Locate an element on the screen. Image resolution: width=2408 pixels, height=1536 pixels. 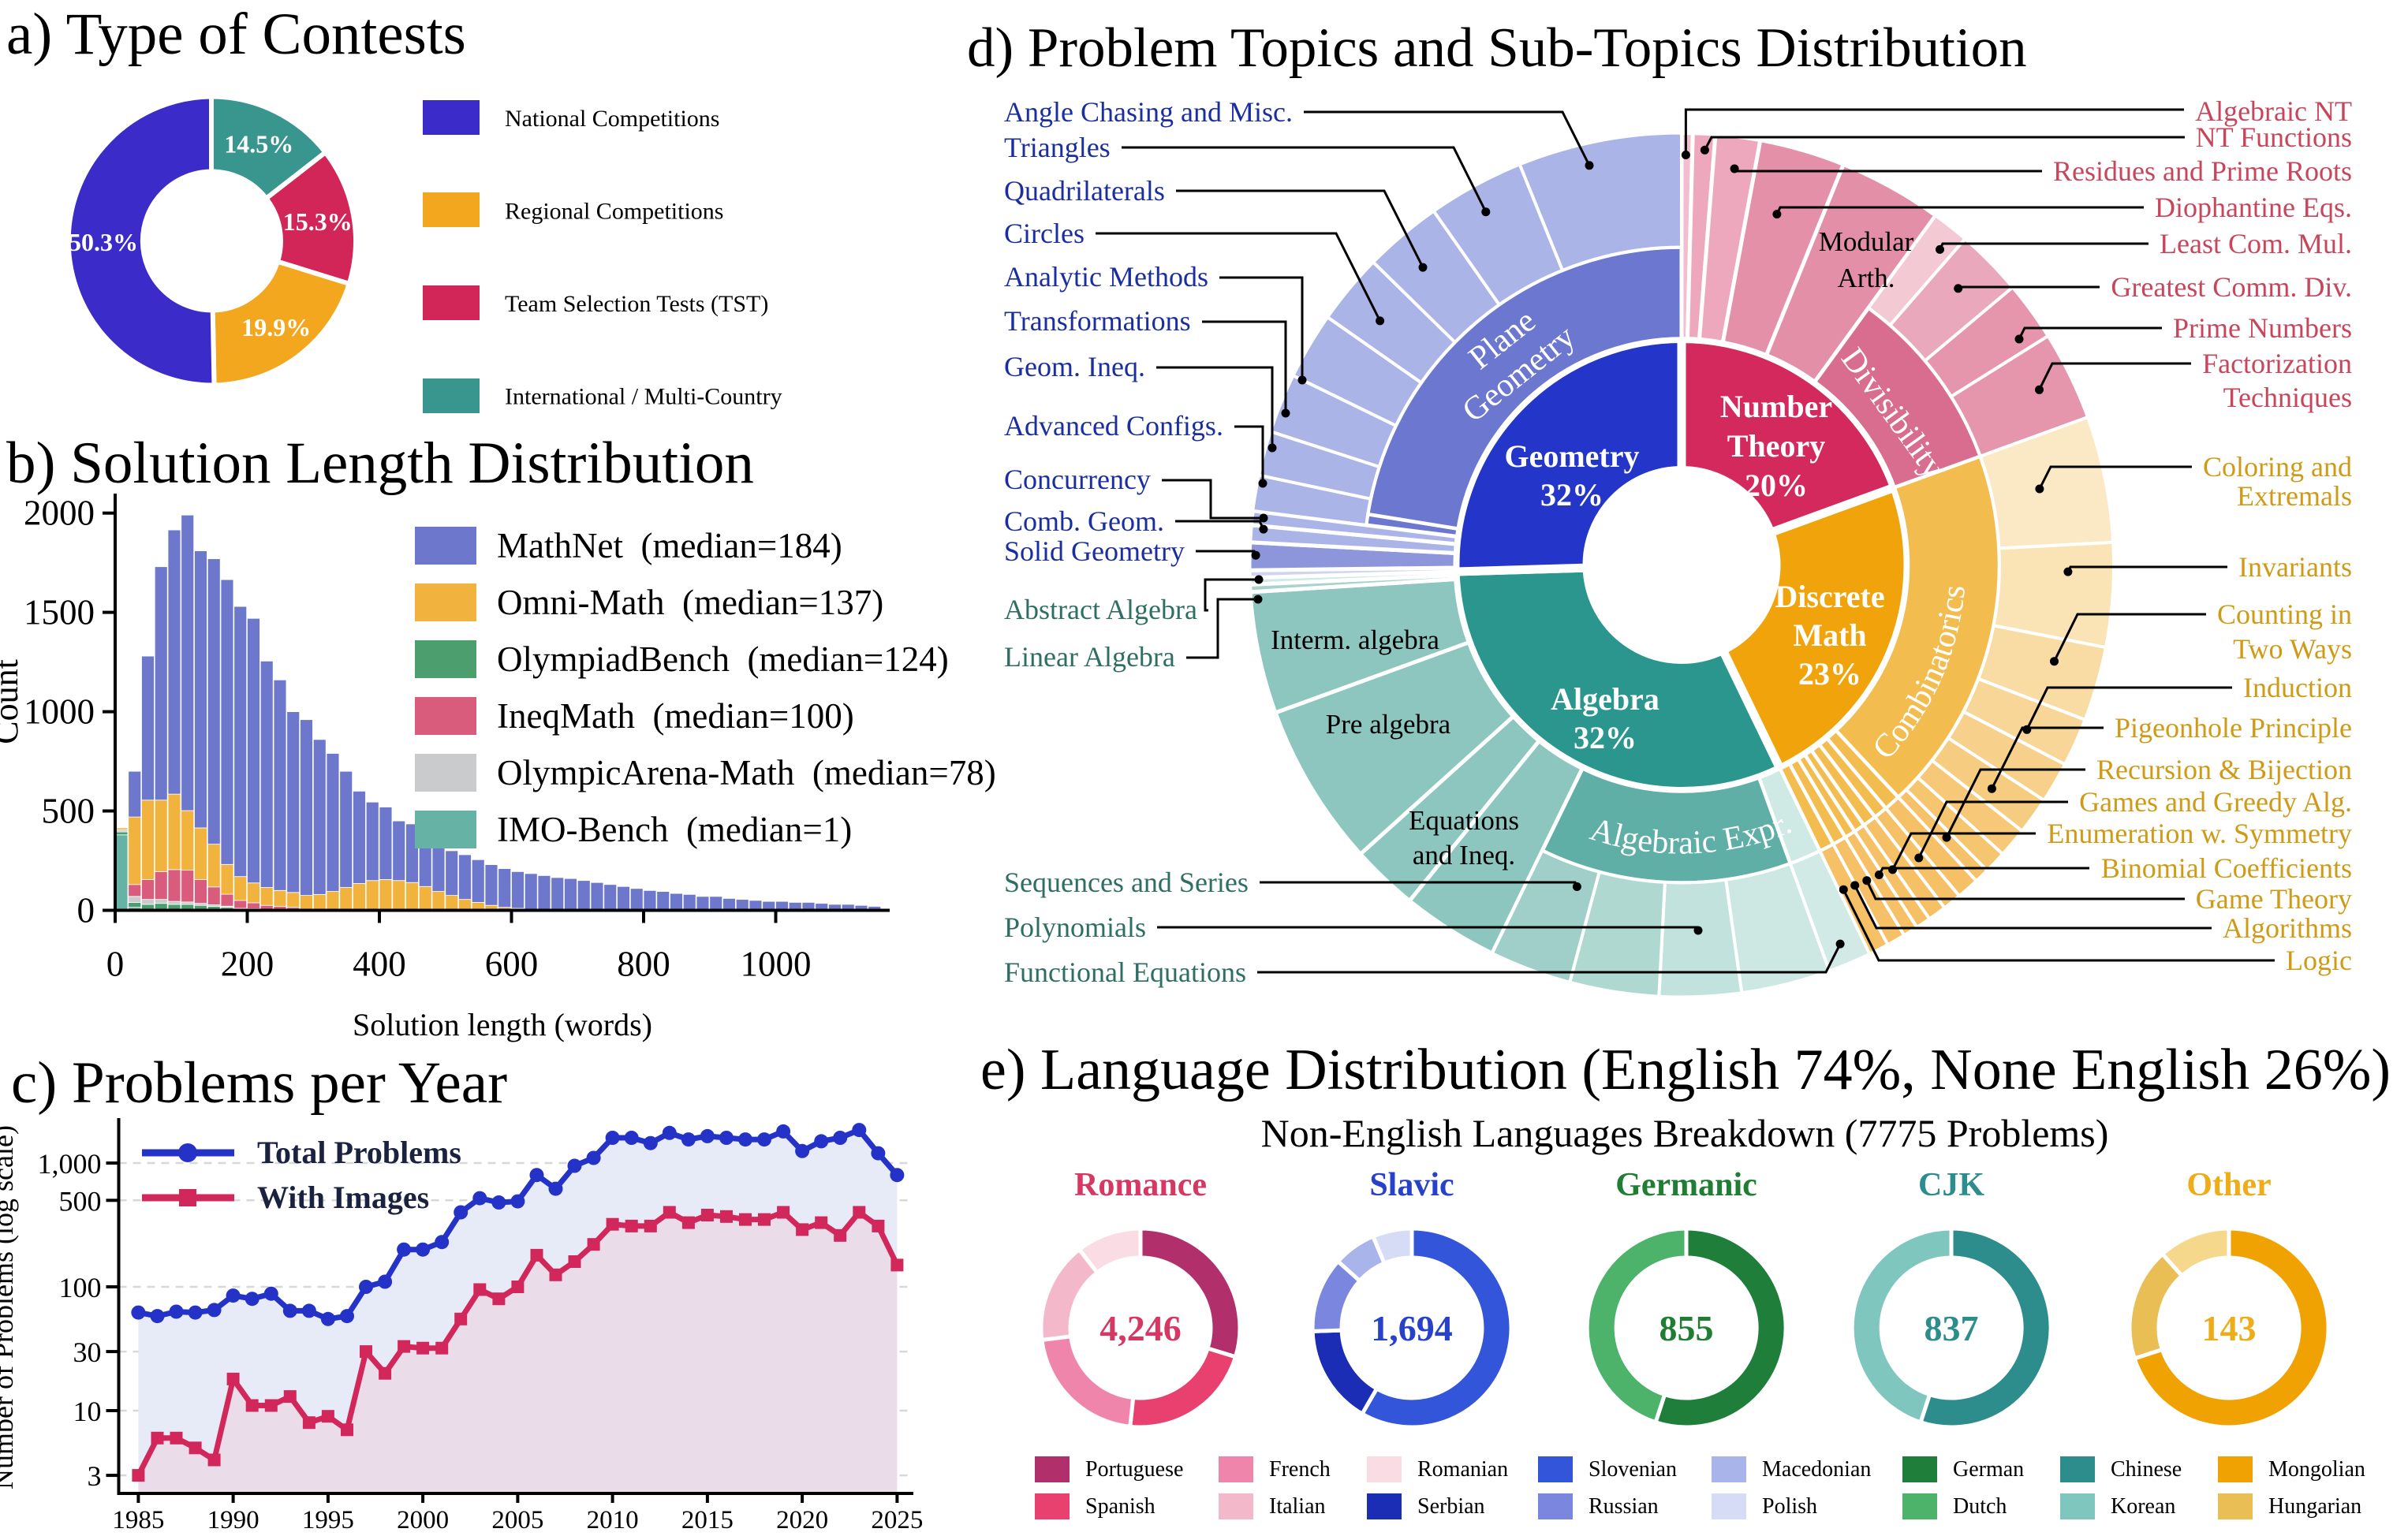
svg-text: 2020 is located at coordinates (802, 1520).